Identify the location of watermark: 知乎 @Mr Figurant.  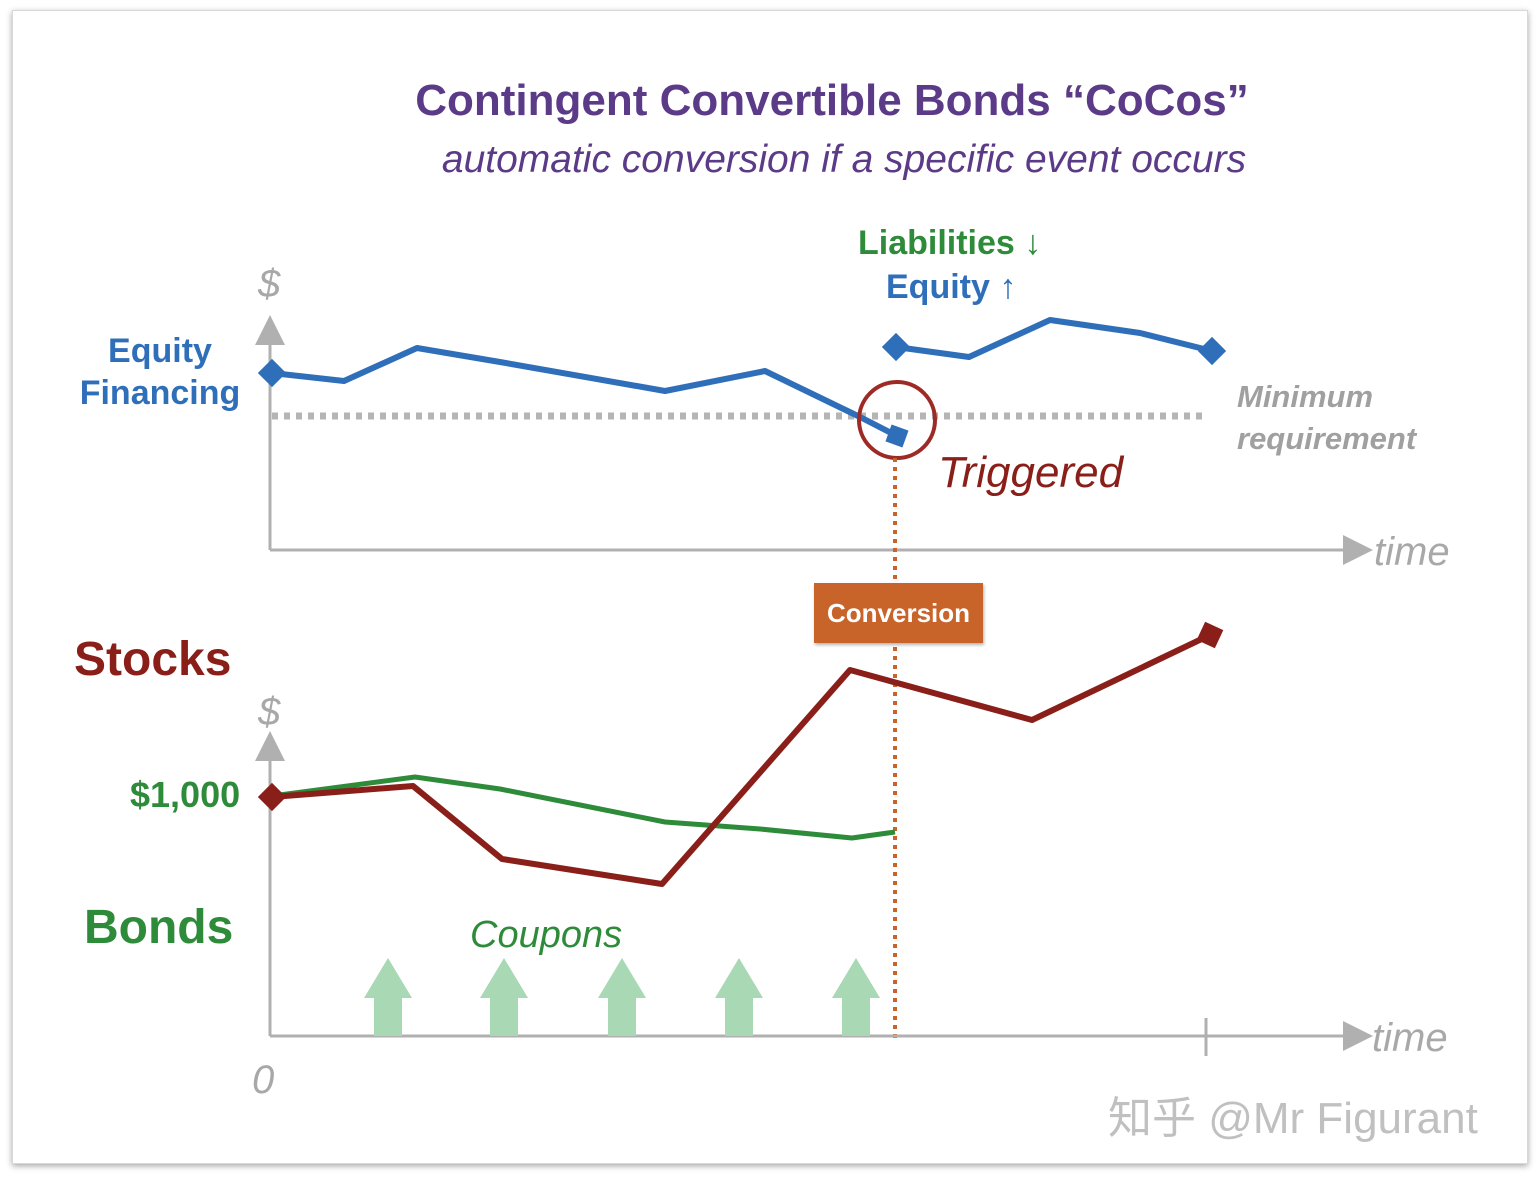
(1293, 1118).